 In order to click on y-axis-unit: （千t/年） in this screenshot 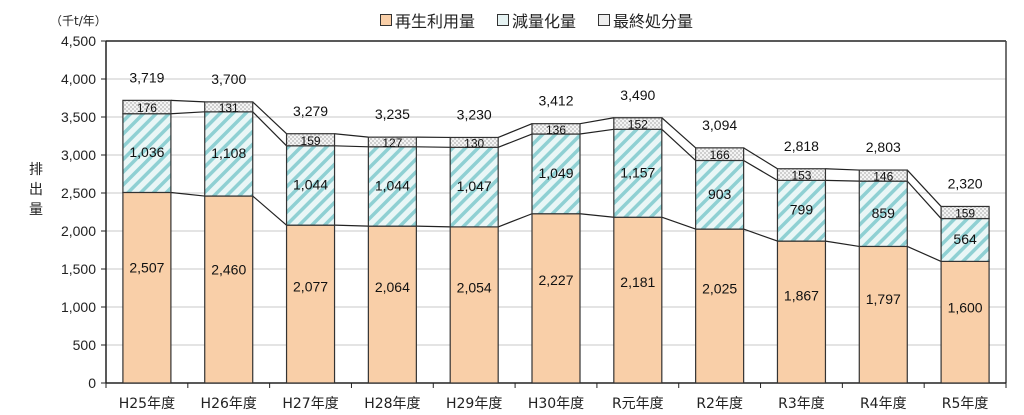, I will do `click(78, 21)`.